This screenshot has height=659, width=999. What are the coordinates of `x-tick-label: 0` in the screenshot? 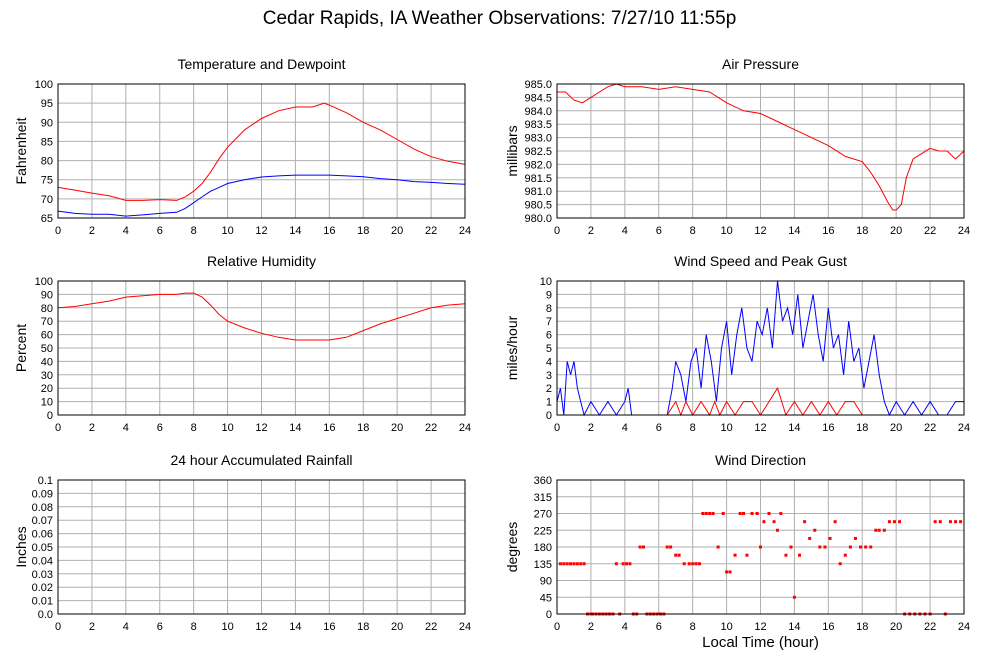 It's located at (58, 231).